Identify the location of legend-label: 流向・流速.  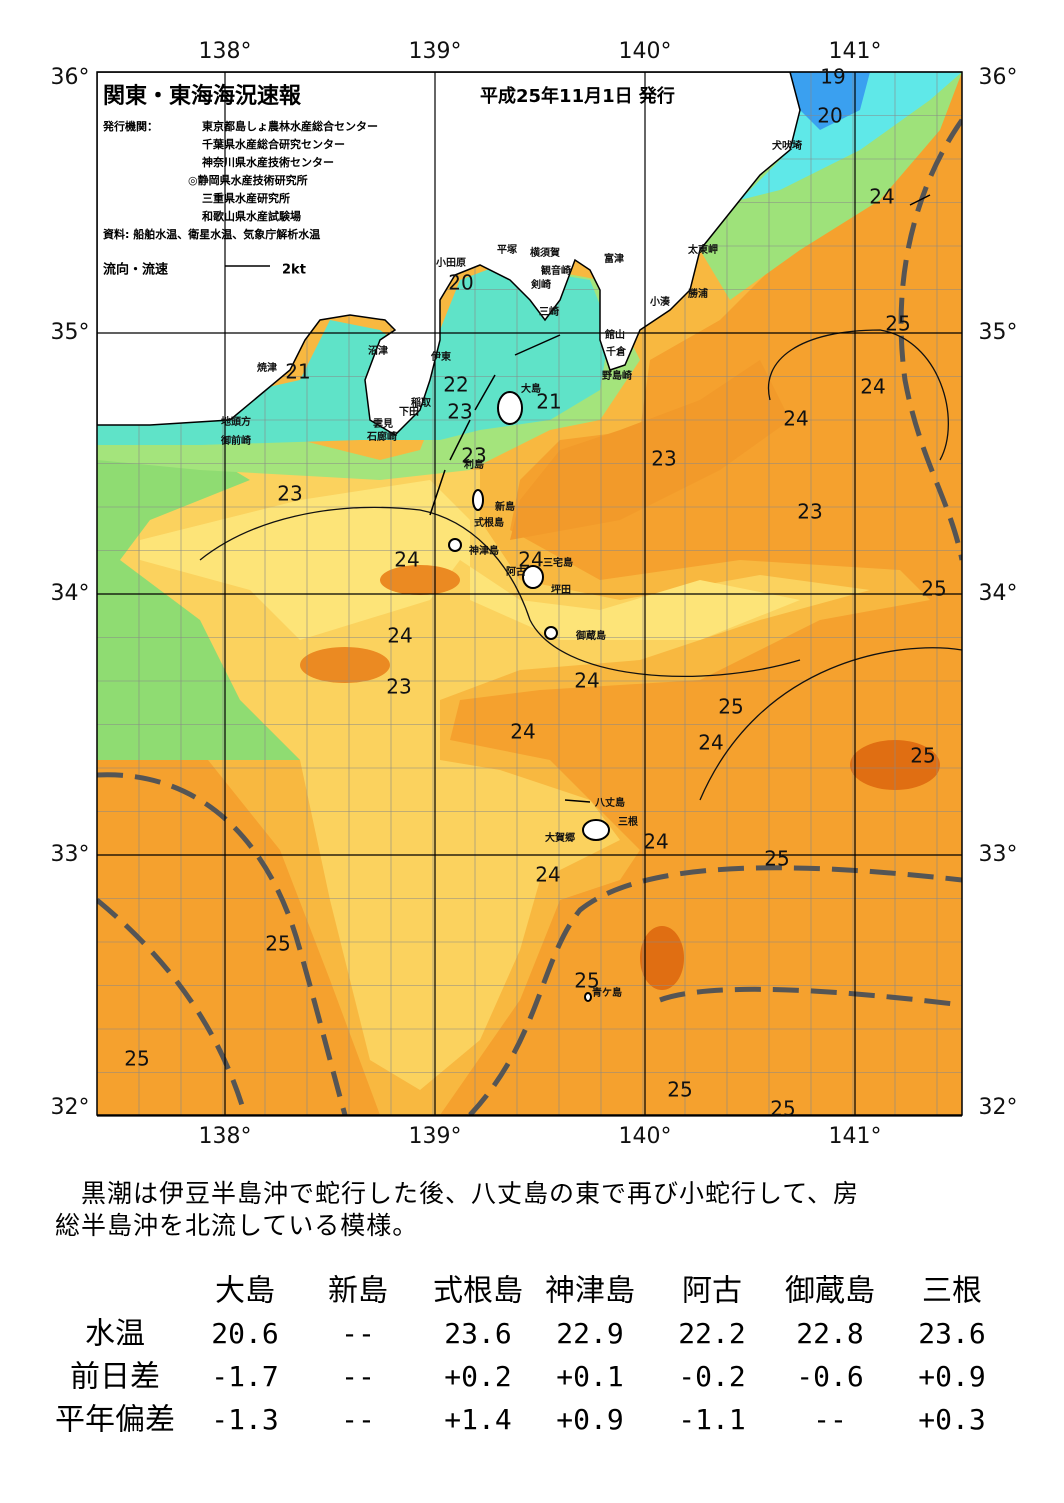
(135, 270).